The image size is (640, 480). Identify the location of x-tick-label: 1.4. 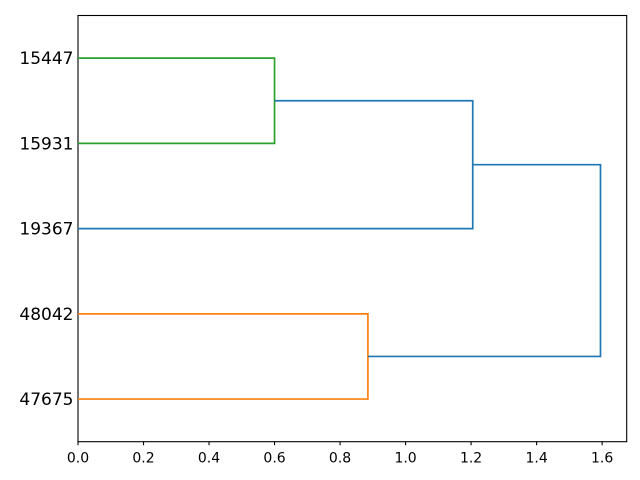
(536, 459).